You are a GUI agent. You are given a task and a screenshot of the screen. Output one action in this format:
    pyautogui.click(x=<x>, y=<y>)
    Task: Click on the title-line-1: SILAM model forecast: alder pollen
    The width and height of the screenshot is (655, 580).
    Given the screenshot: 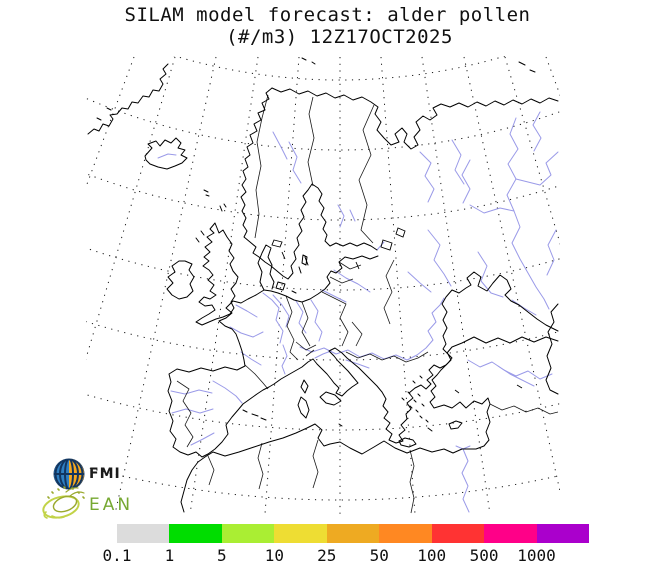 What is the action you would take?
    pyautogui.click(x=327, y=15)
    